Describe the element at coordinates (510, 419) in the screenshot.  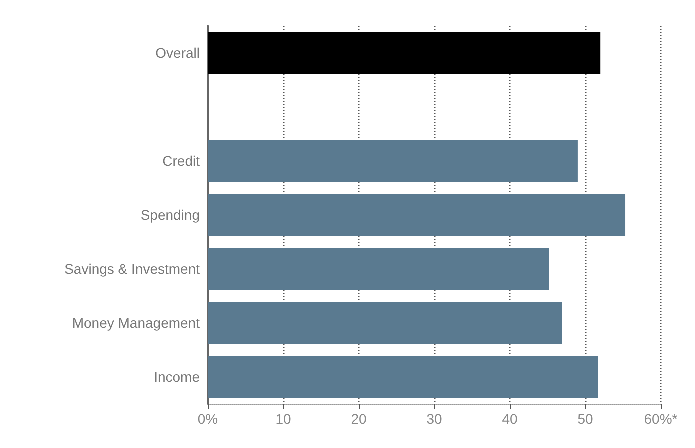
I see `x-tick-label: 40` at that location.